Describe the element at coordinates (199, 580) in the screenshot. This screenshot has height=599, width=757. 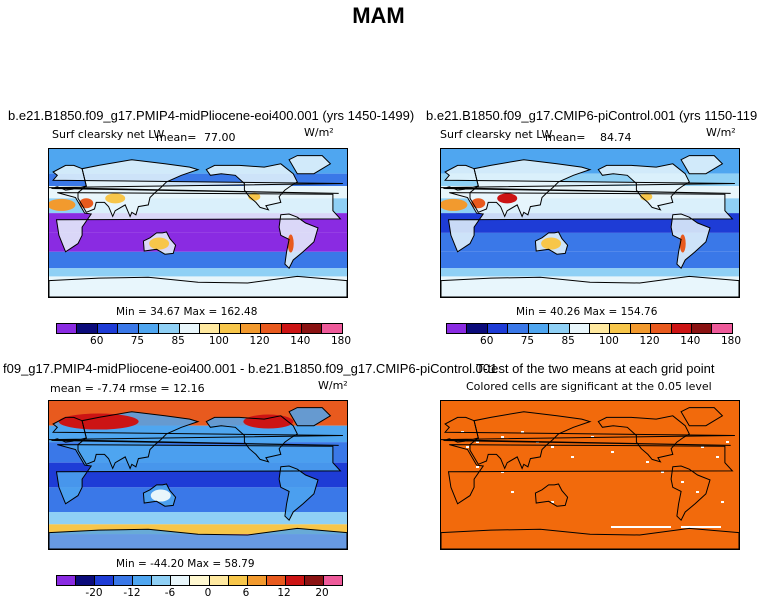
I see `panel3-colorbar` at that location.